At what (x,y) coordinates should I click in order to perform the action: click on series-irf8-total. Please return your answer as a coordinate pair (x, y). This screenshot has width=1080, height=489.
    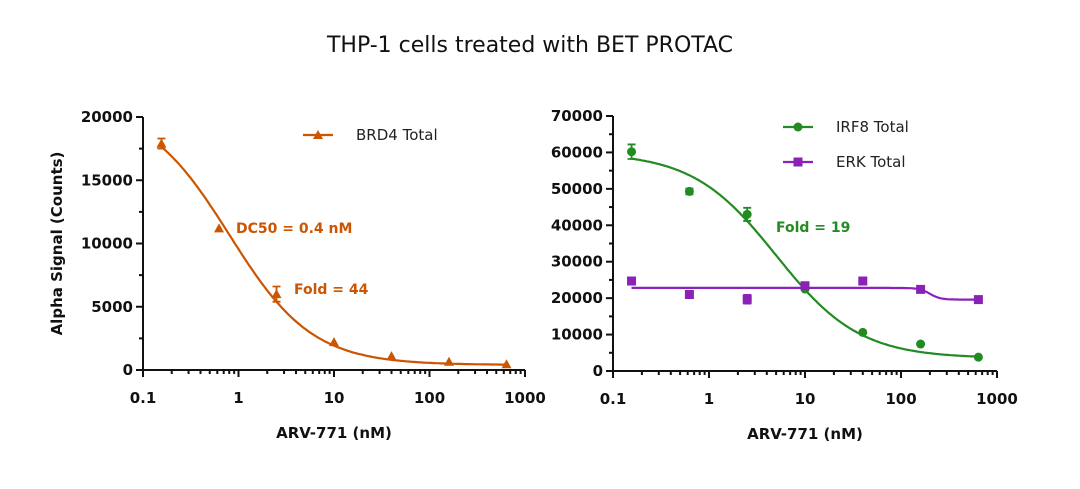
    Looking at the image, I should click on (805, 252).